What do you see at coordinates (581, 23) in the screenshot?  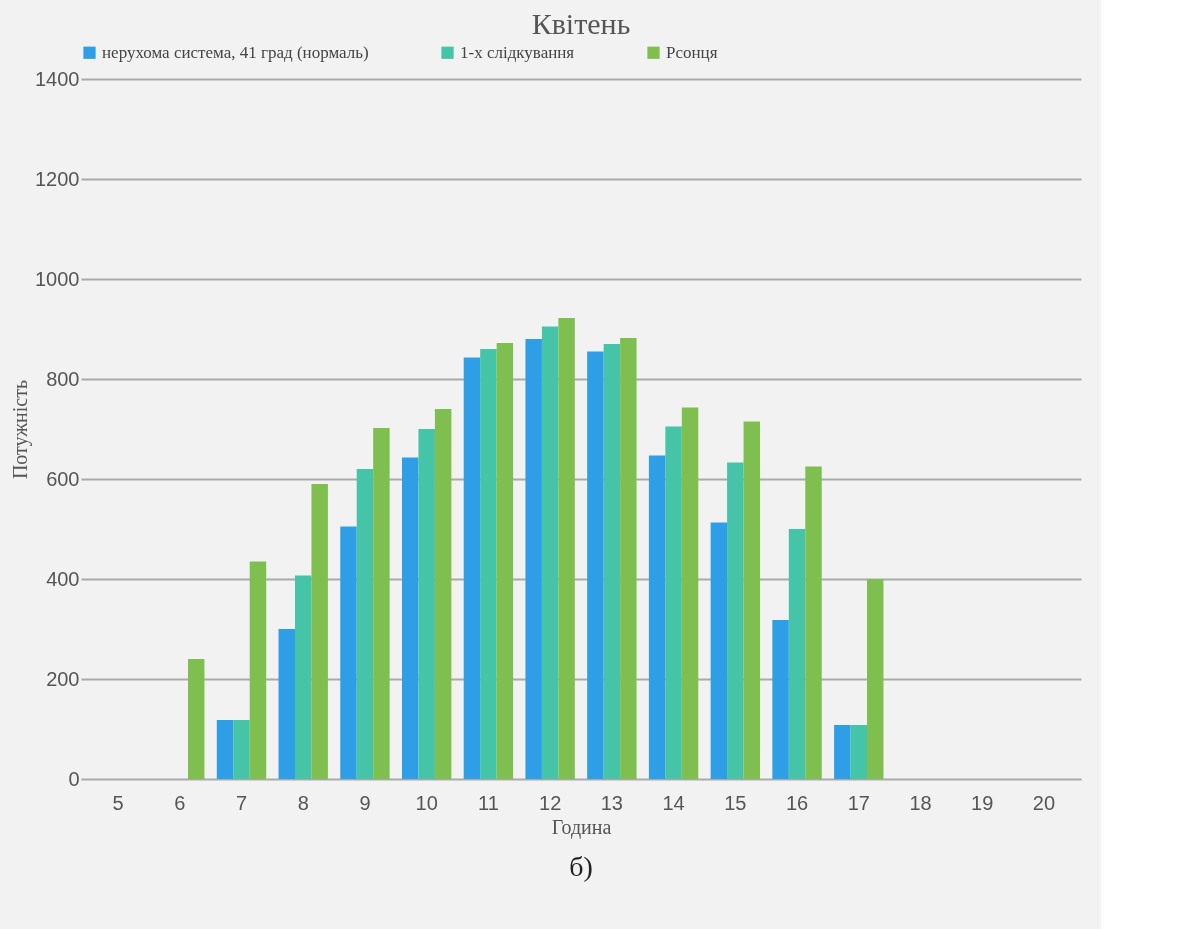 I see `chart-title: Квітень` at bounding box center [581, 23].